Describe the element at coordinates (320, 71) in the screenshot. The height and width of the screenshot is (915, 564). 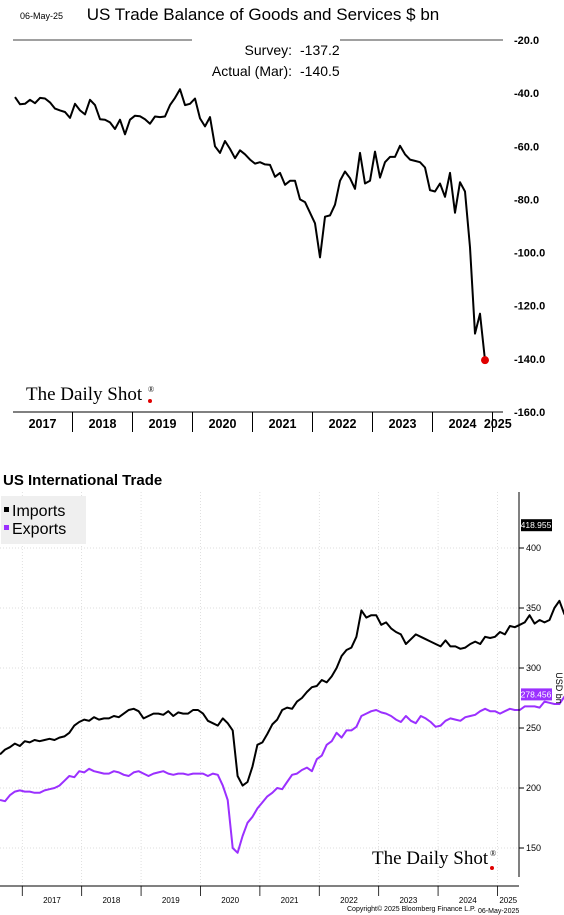
I see `actual-value: -140.5` at that location.